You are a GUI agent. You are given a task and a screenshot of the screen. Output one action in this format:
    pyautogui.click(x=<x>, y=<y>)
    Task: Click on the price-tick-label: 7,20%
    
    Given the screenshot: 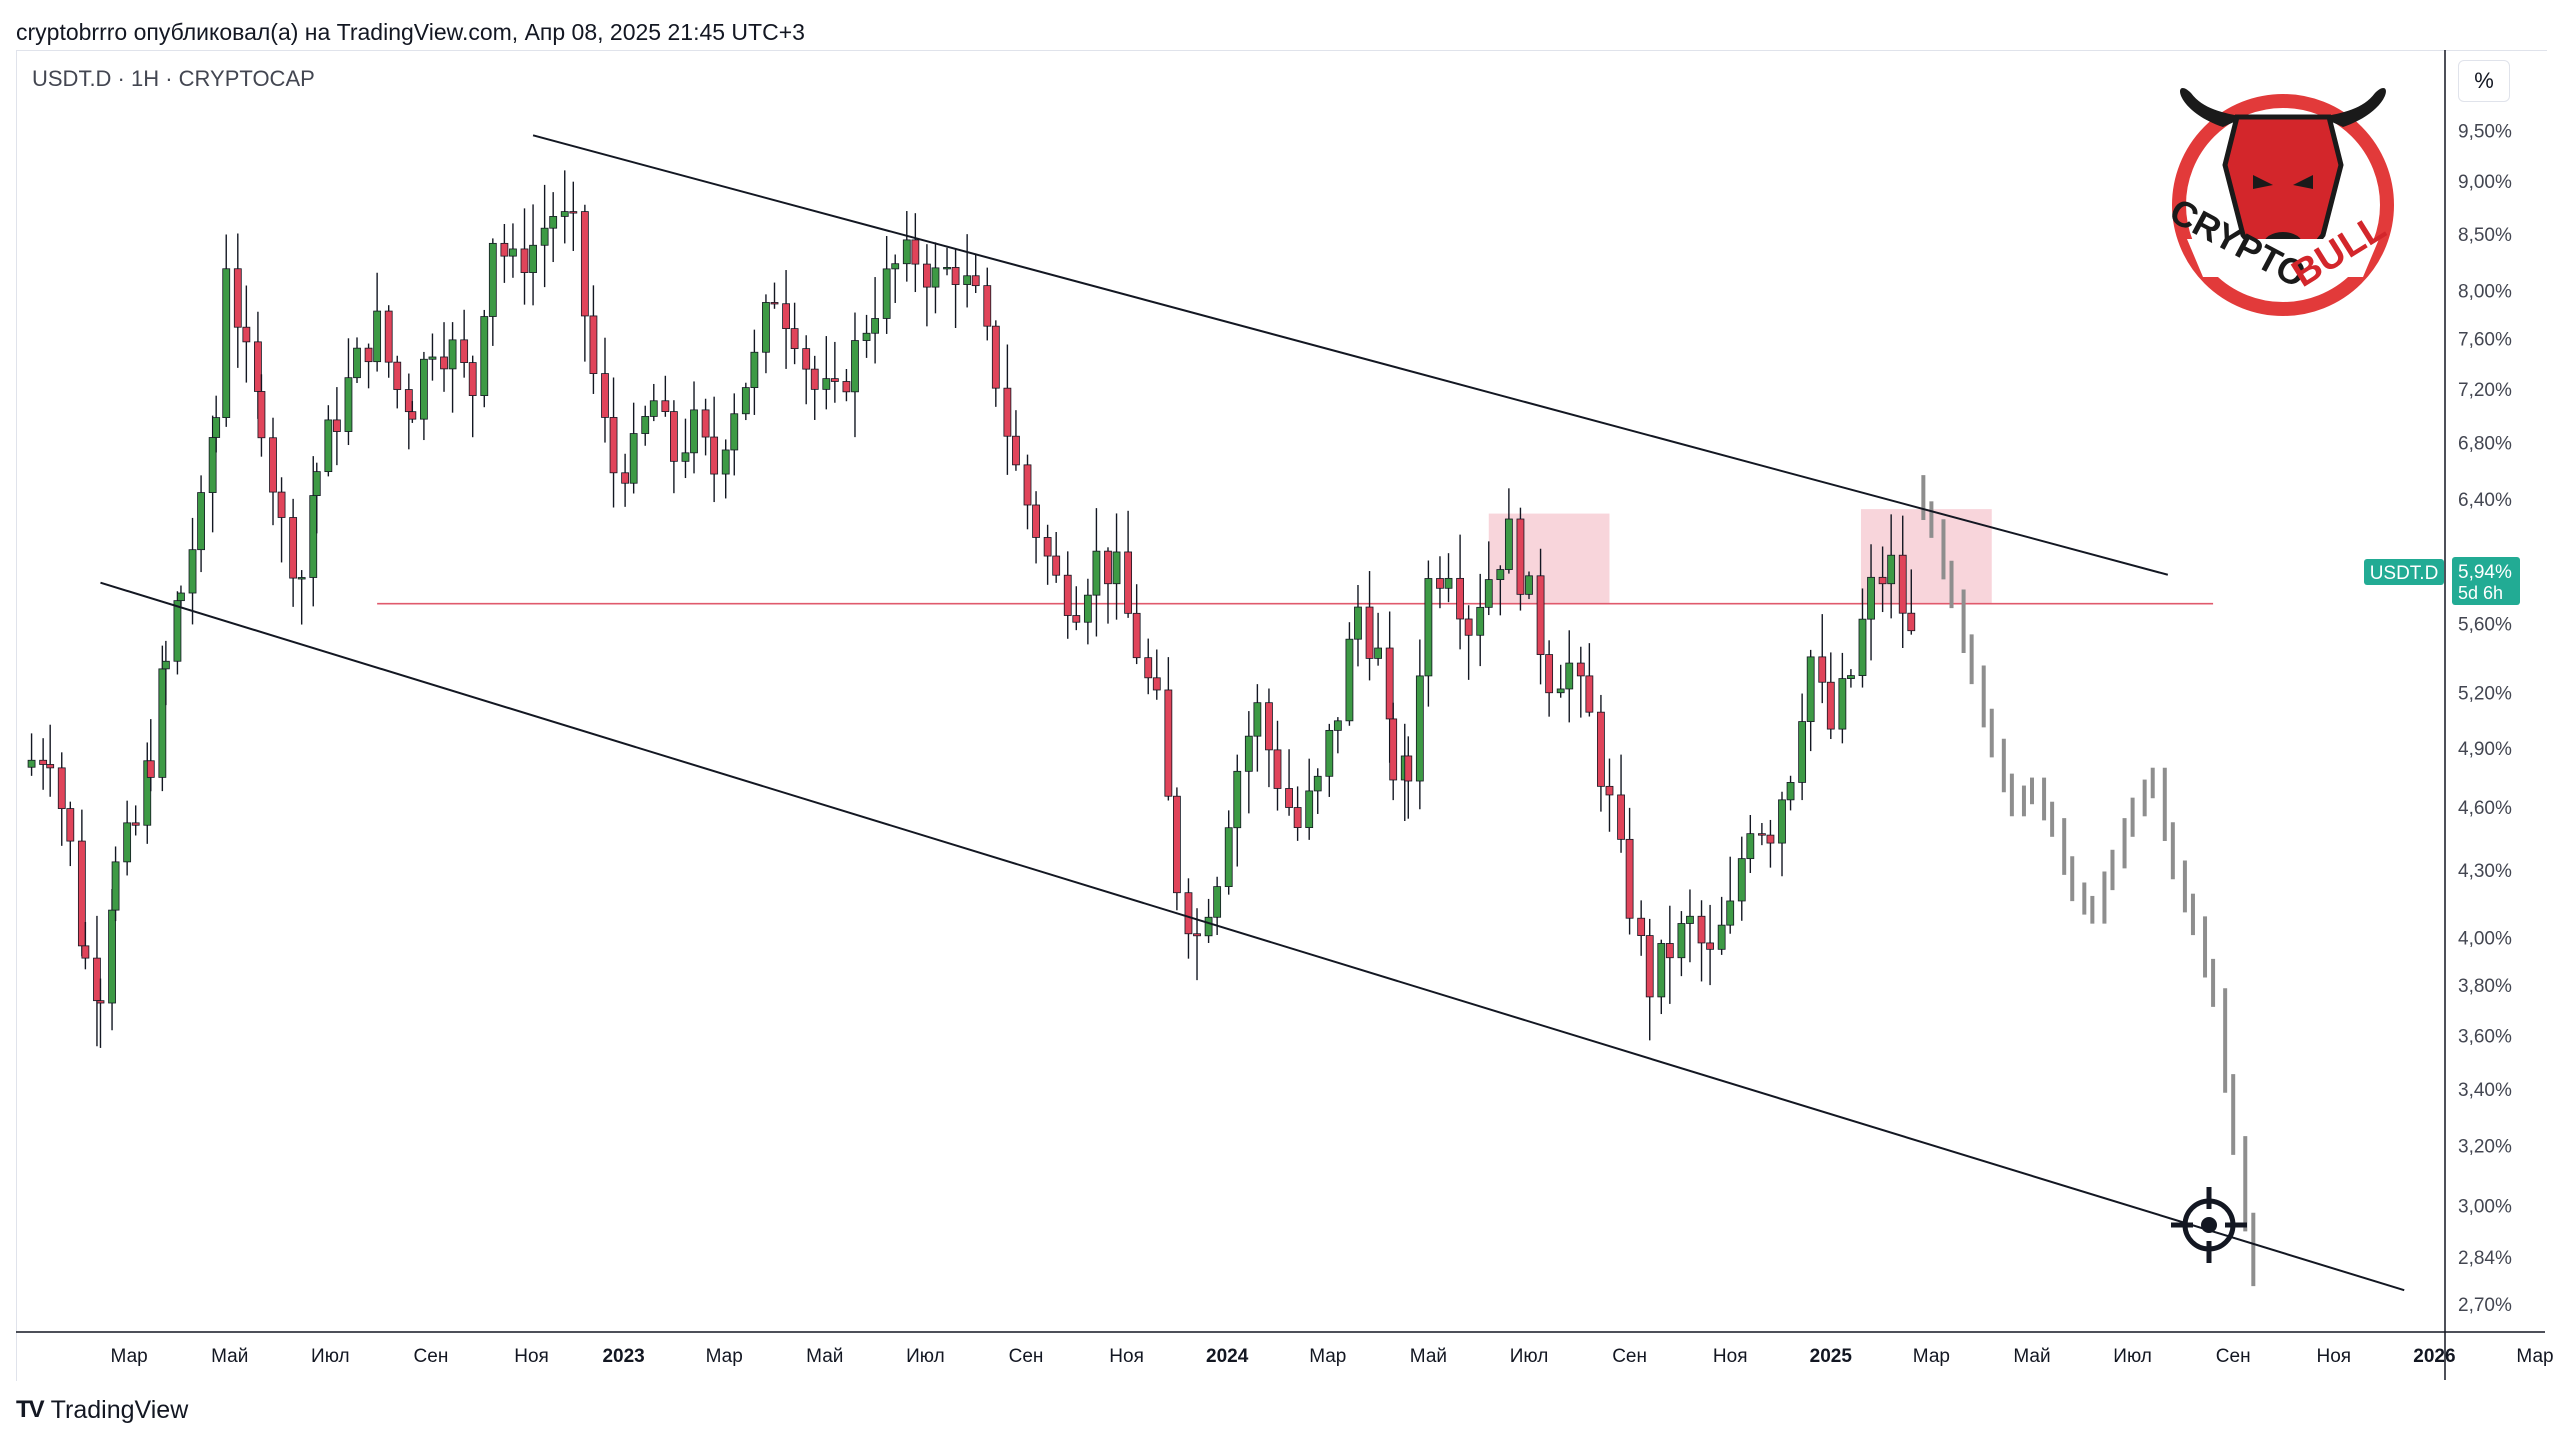 What is the action you would take?
    pyautogui.click(x=2485, y=390)
    